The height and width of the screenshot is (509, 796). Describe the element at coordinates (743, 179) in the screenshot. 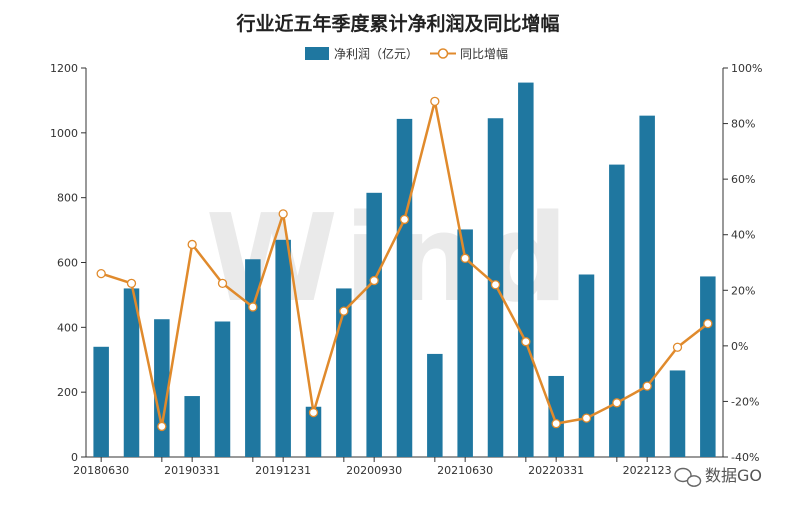

I see `y-tick-label-right: 60%` at that location.